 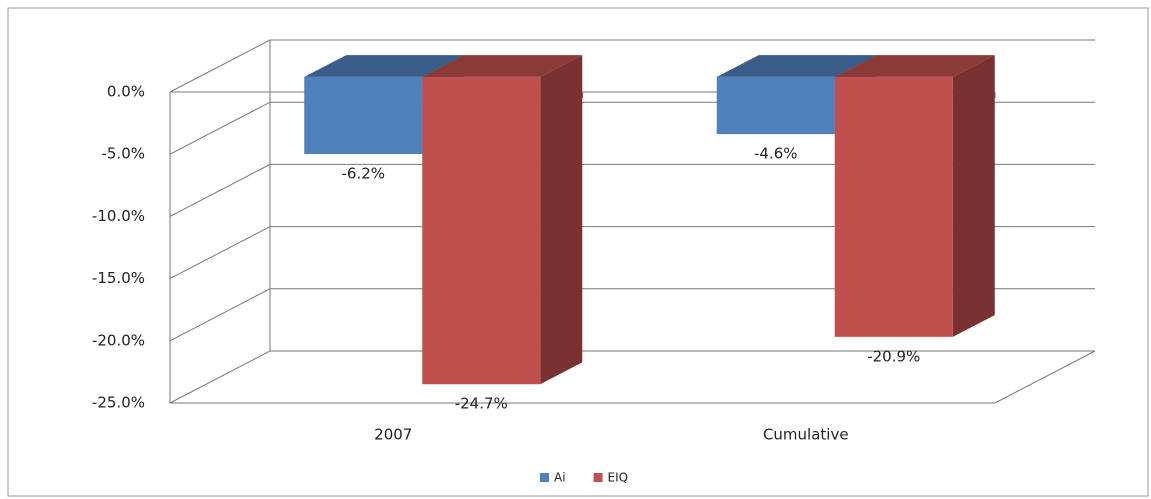 I want to click on floor, so click(x=633, y=377).